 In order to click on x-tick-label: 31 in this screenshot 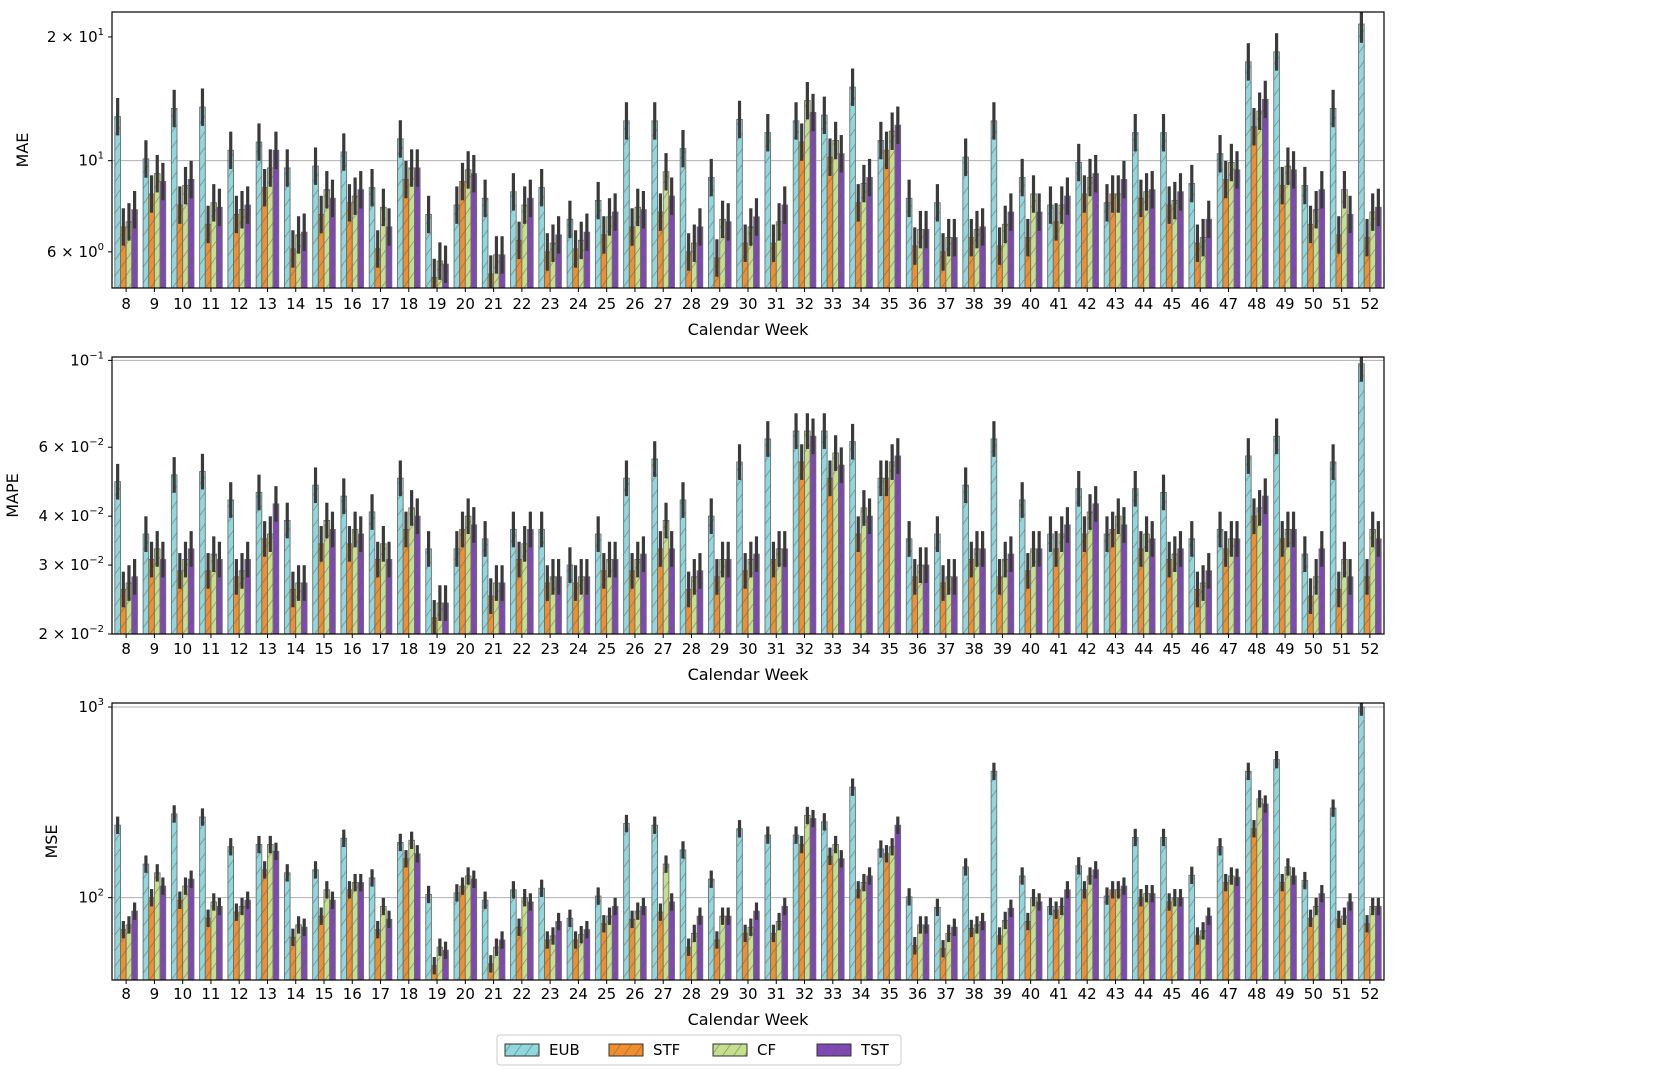, I will do `click(776, 649)`.